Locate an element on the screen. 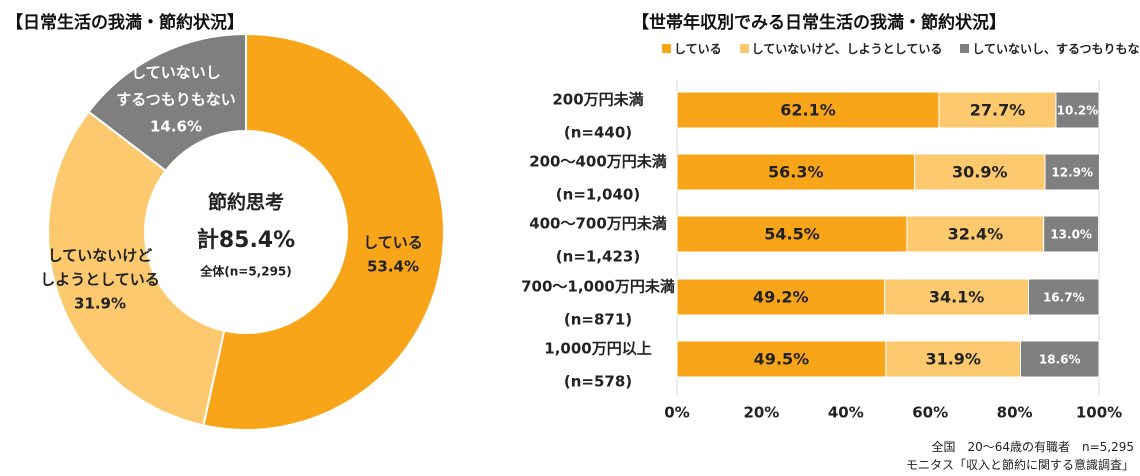 This screenshot has height=476, width=1140. bar-value-label-not-1: 10.2% is located at coordinates (1078, 111).